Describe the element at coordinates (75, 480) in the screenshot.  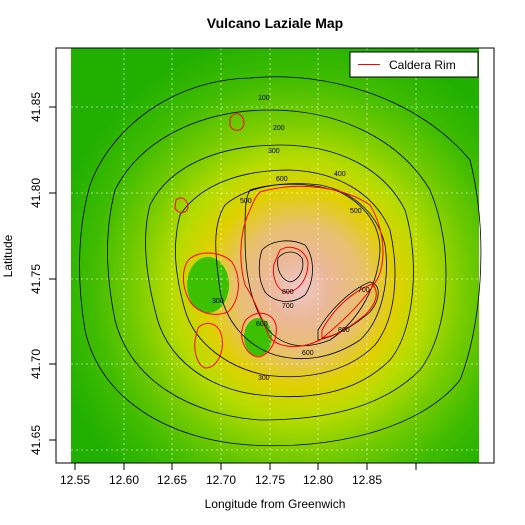
I see `x-tick-label: 12.55` at that location.